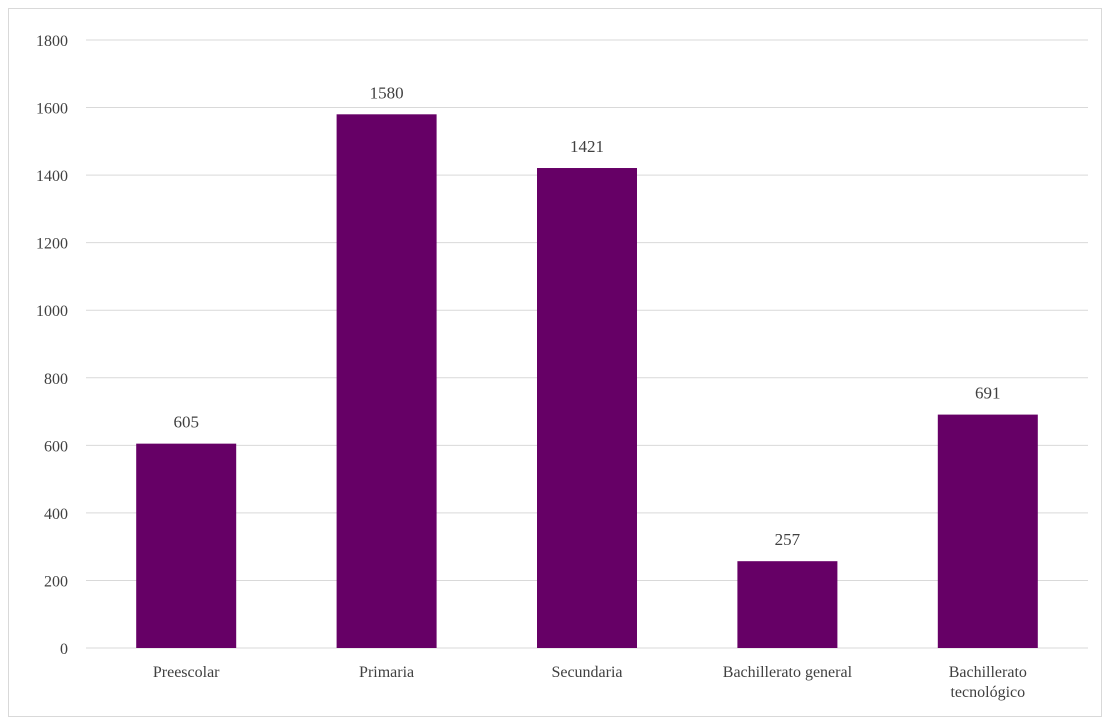 This screenshot has width=1104, height=719. Describe the element at coordinates (52, 109) in the screenshot. I see `y-tick-label: 1600` at that location.